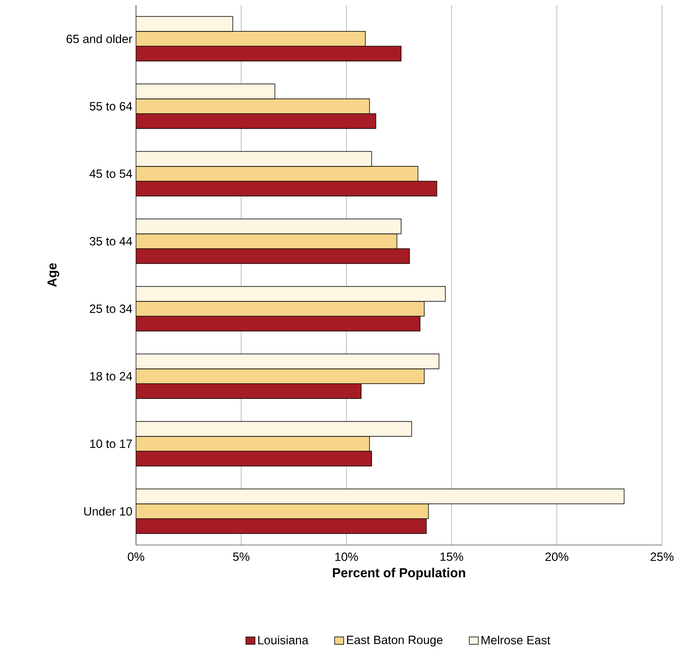  Describe the element at coordinates (395, 641) in the screenshot. I see `legend-label: East Baton Rouge` at that location.